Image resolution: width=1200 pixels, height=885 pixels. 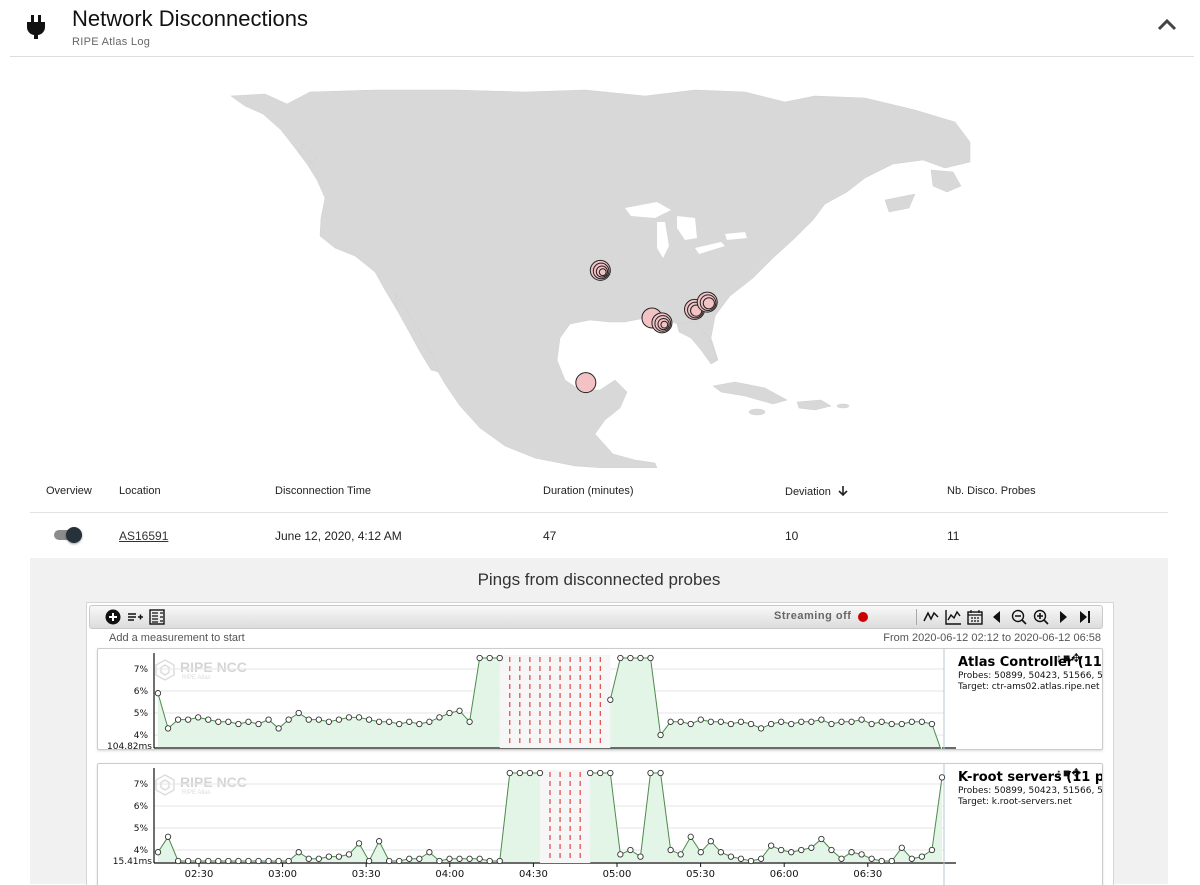 What do you see at coordinates (1085, 617) in the screenshot?
I see `skip-end-icon` at bounding box center [1085, 617].